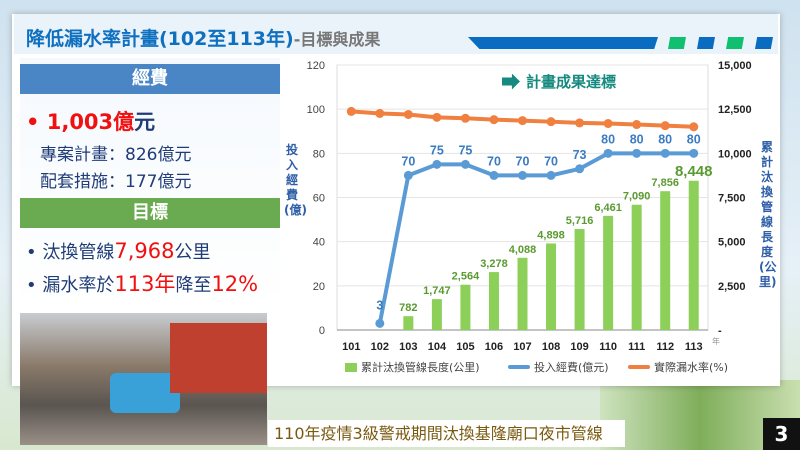 The image size is (800, 450). What do you see at coordinates (636, 56) in the screenshot?
I see `leak-label: 13.1` at bounding box center [636, 56].